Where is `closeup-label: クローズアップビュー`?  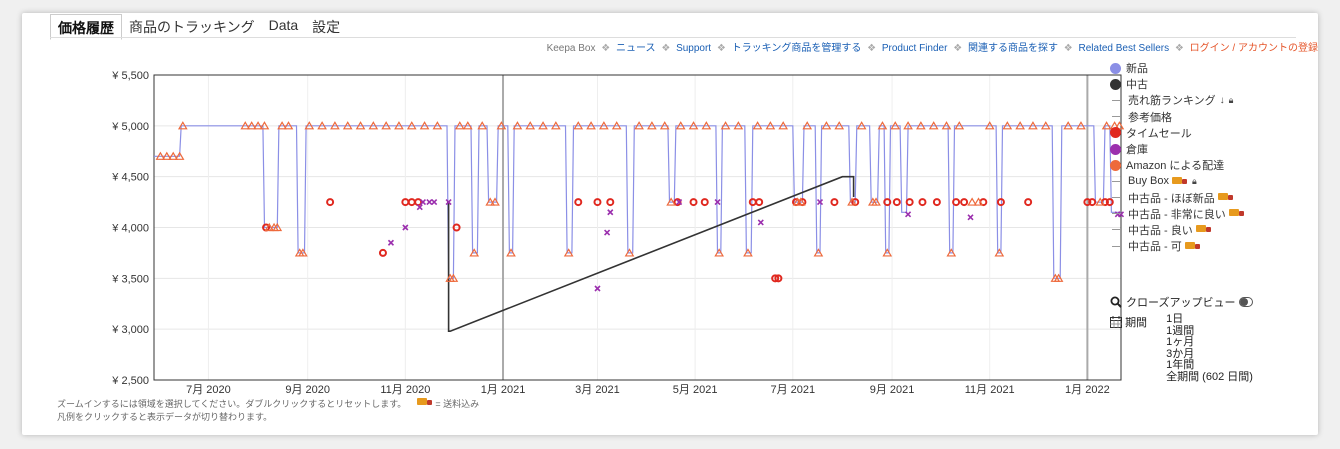 closeup-label: クローズアップビュー is located at coordinates (1181, 303).